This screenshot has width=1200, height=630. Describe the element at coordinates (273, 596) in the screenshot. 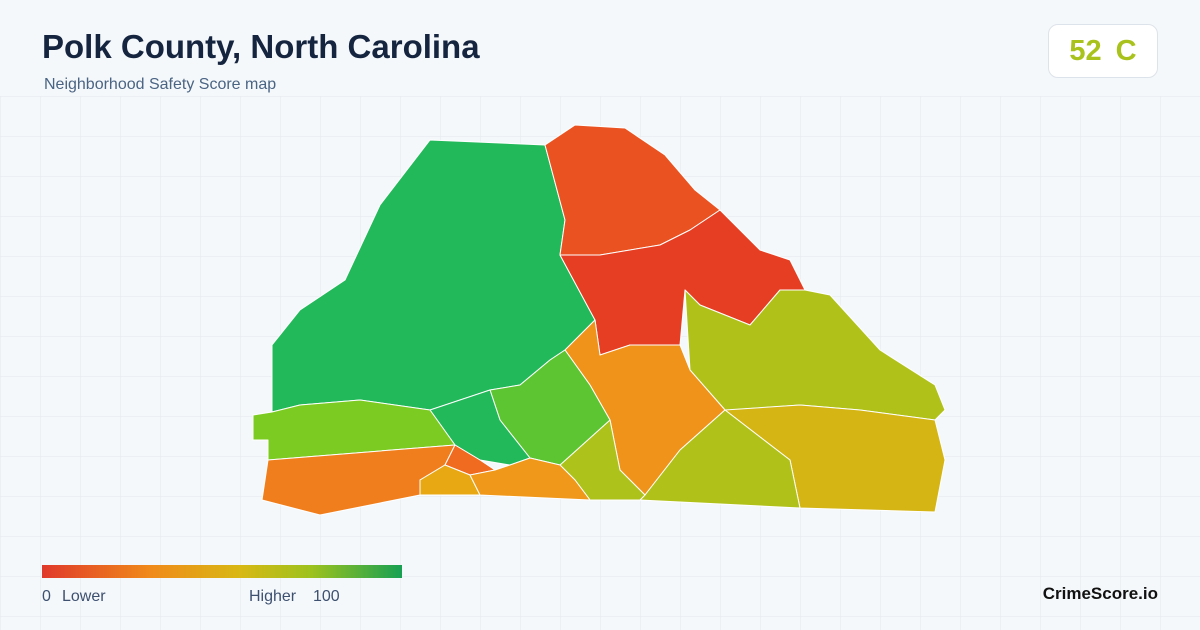

I see `legend-max-label: Higher` at that location.